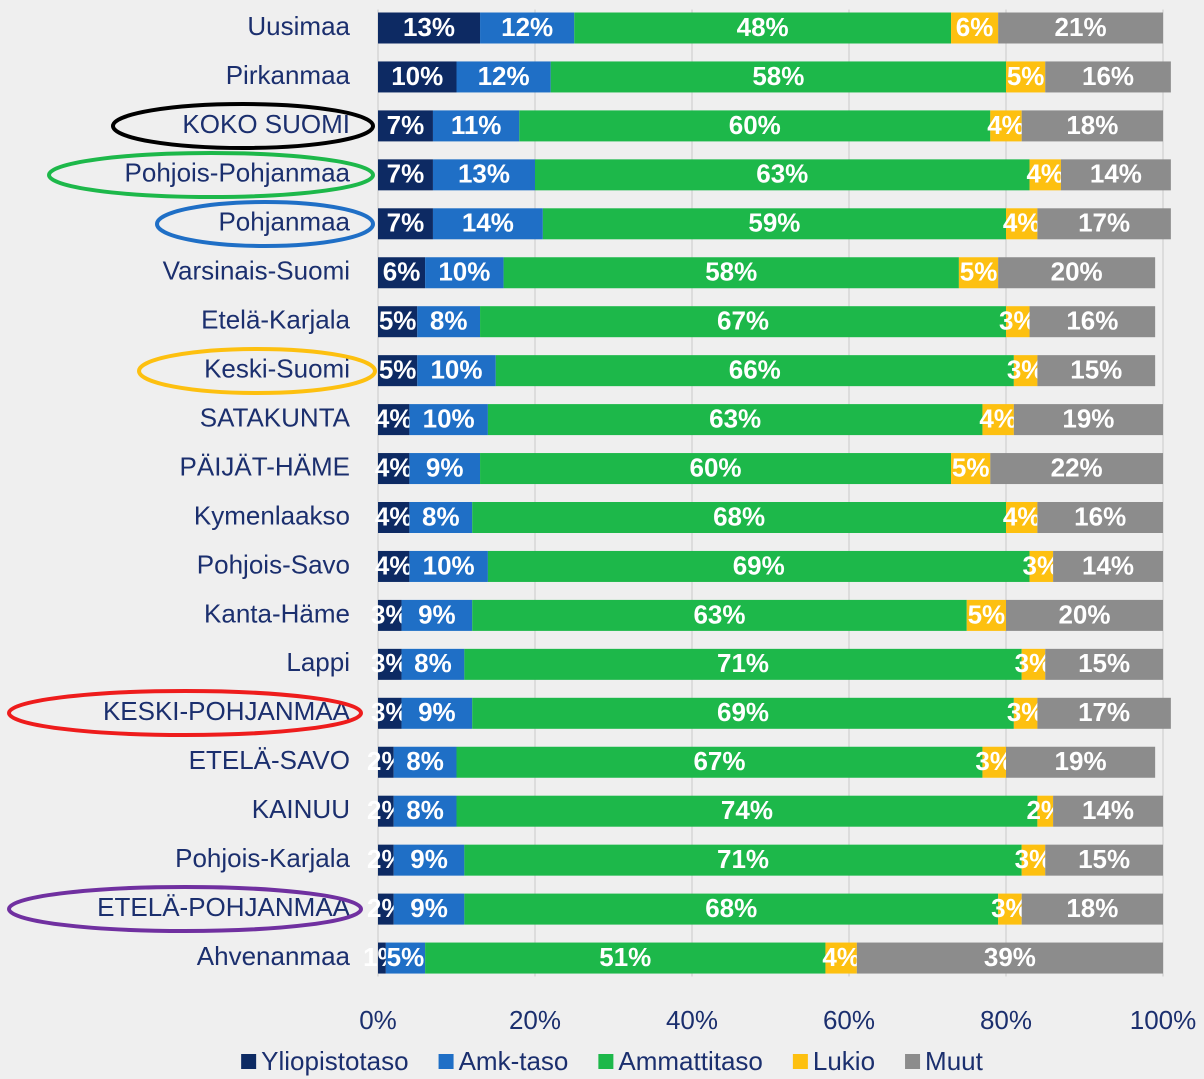  What do you see at coordinates (429, 27) in the screenshot?
I see `data-label: 13%` at bounding box center [429, 27].